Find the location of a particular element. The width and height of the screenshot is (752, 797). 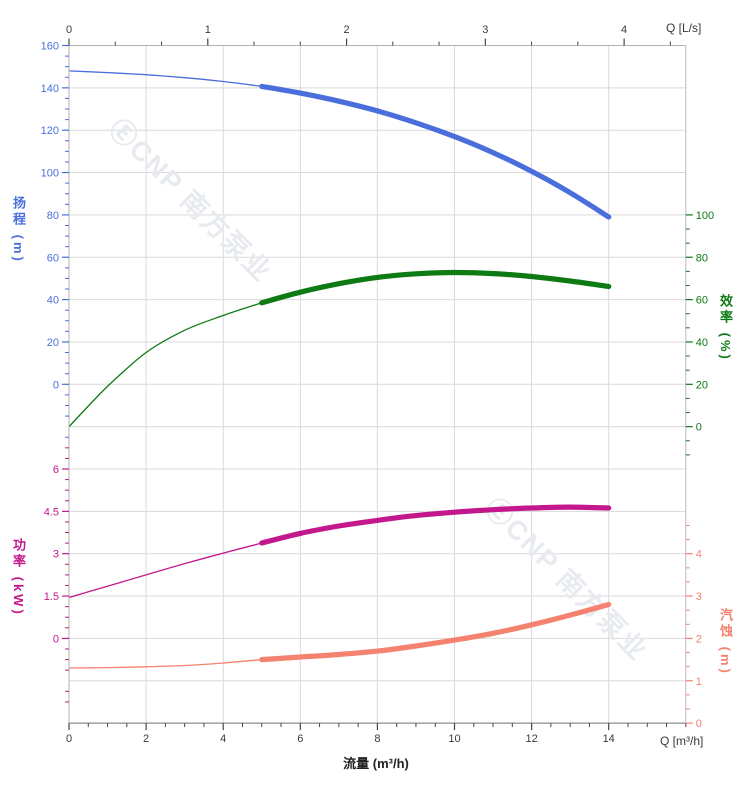

power-axis-ticks: 6 4.5 3 1.5 0 is located at coordinates (56, 575).